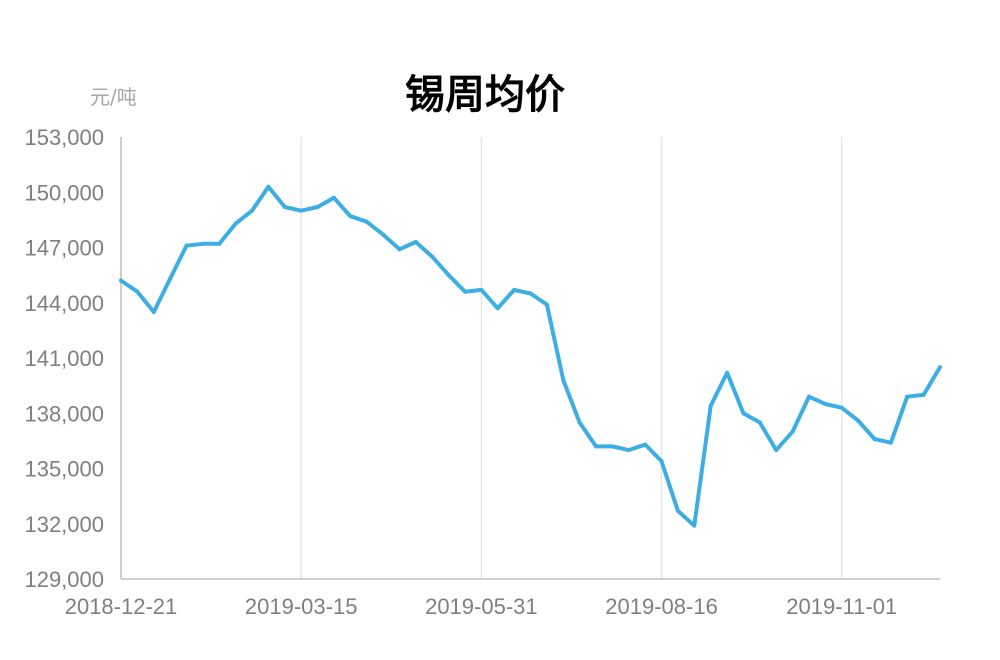 The height and width of the screenshot is (660, 1000). What do you see at coordinates (64, 413) in the screenshot?
I see `y-tick-label: 138,000` at bounding box center [64, 413].